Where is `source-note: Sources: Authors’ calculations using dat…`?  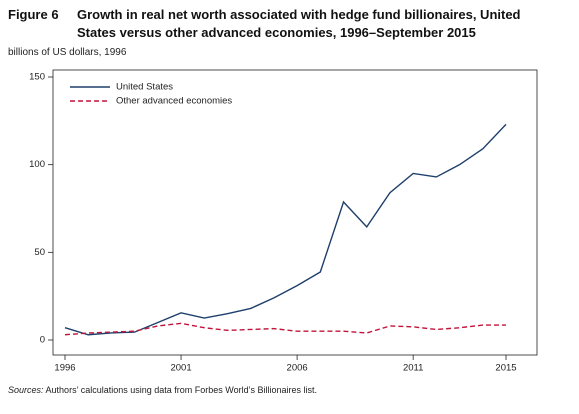
source-note: Sources: Authors’ calculations using dat… is located at coordinates (162, 390).